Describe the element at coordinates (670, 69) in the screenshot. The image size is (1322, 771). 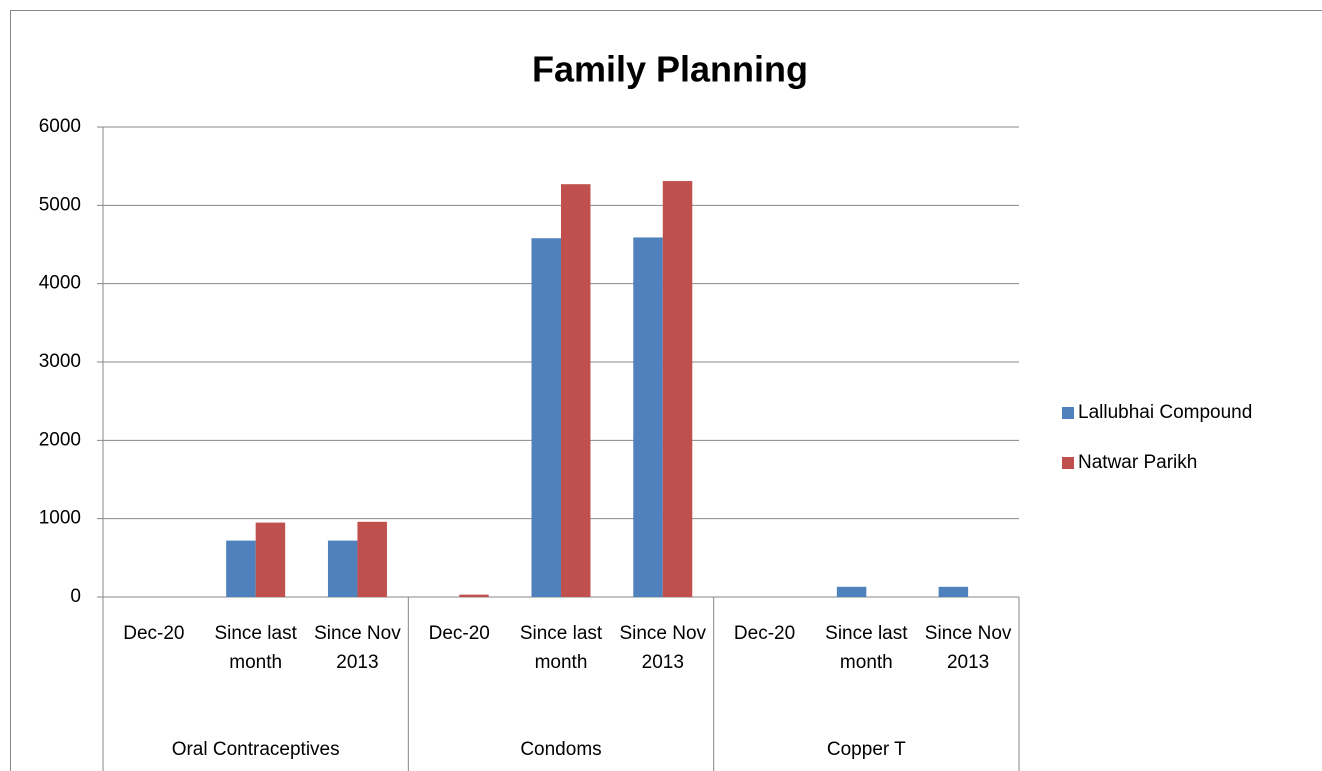
I see `chart-title: Family Planning` at that location.